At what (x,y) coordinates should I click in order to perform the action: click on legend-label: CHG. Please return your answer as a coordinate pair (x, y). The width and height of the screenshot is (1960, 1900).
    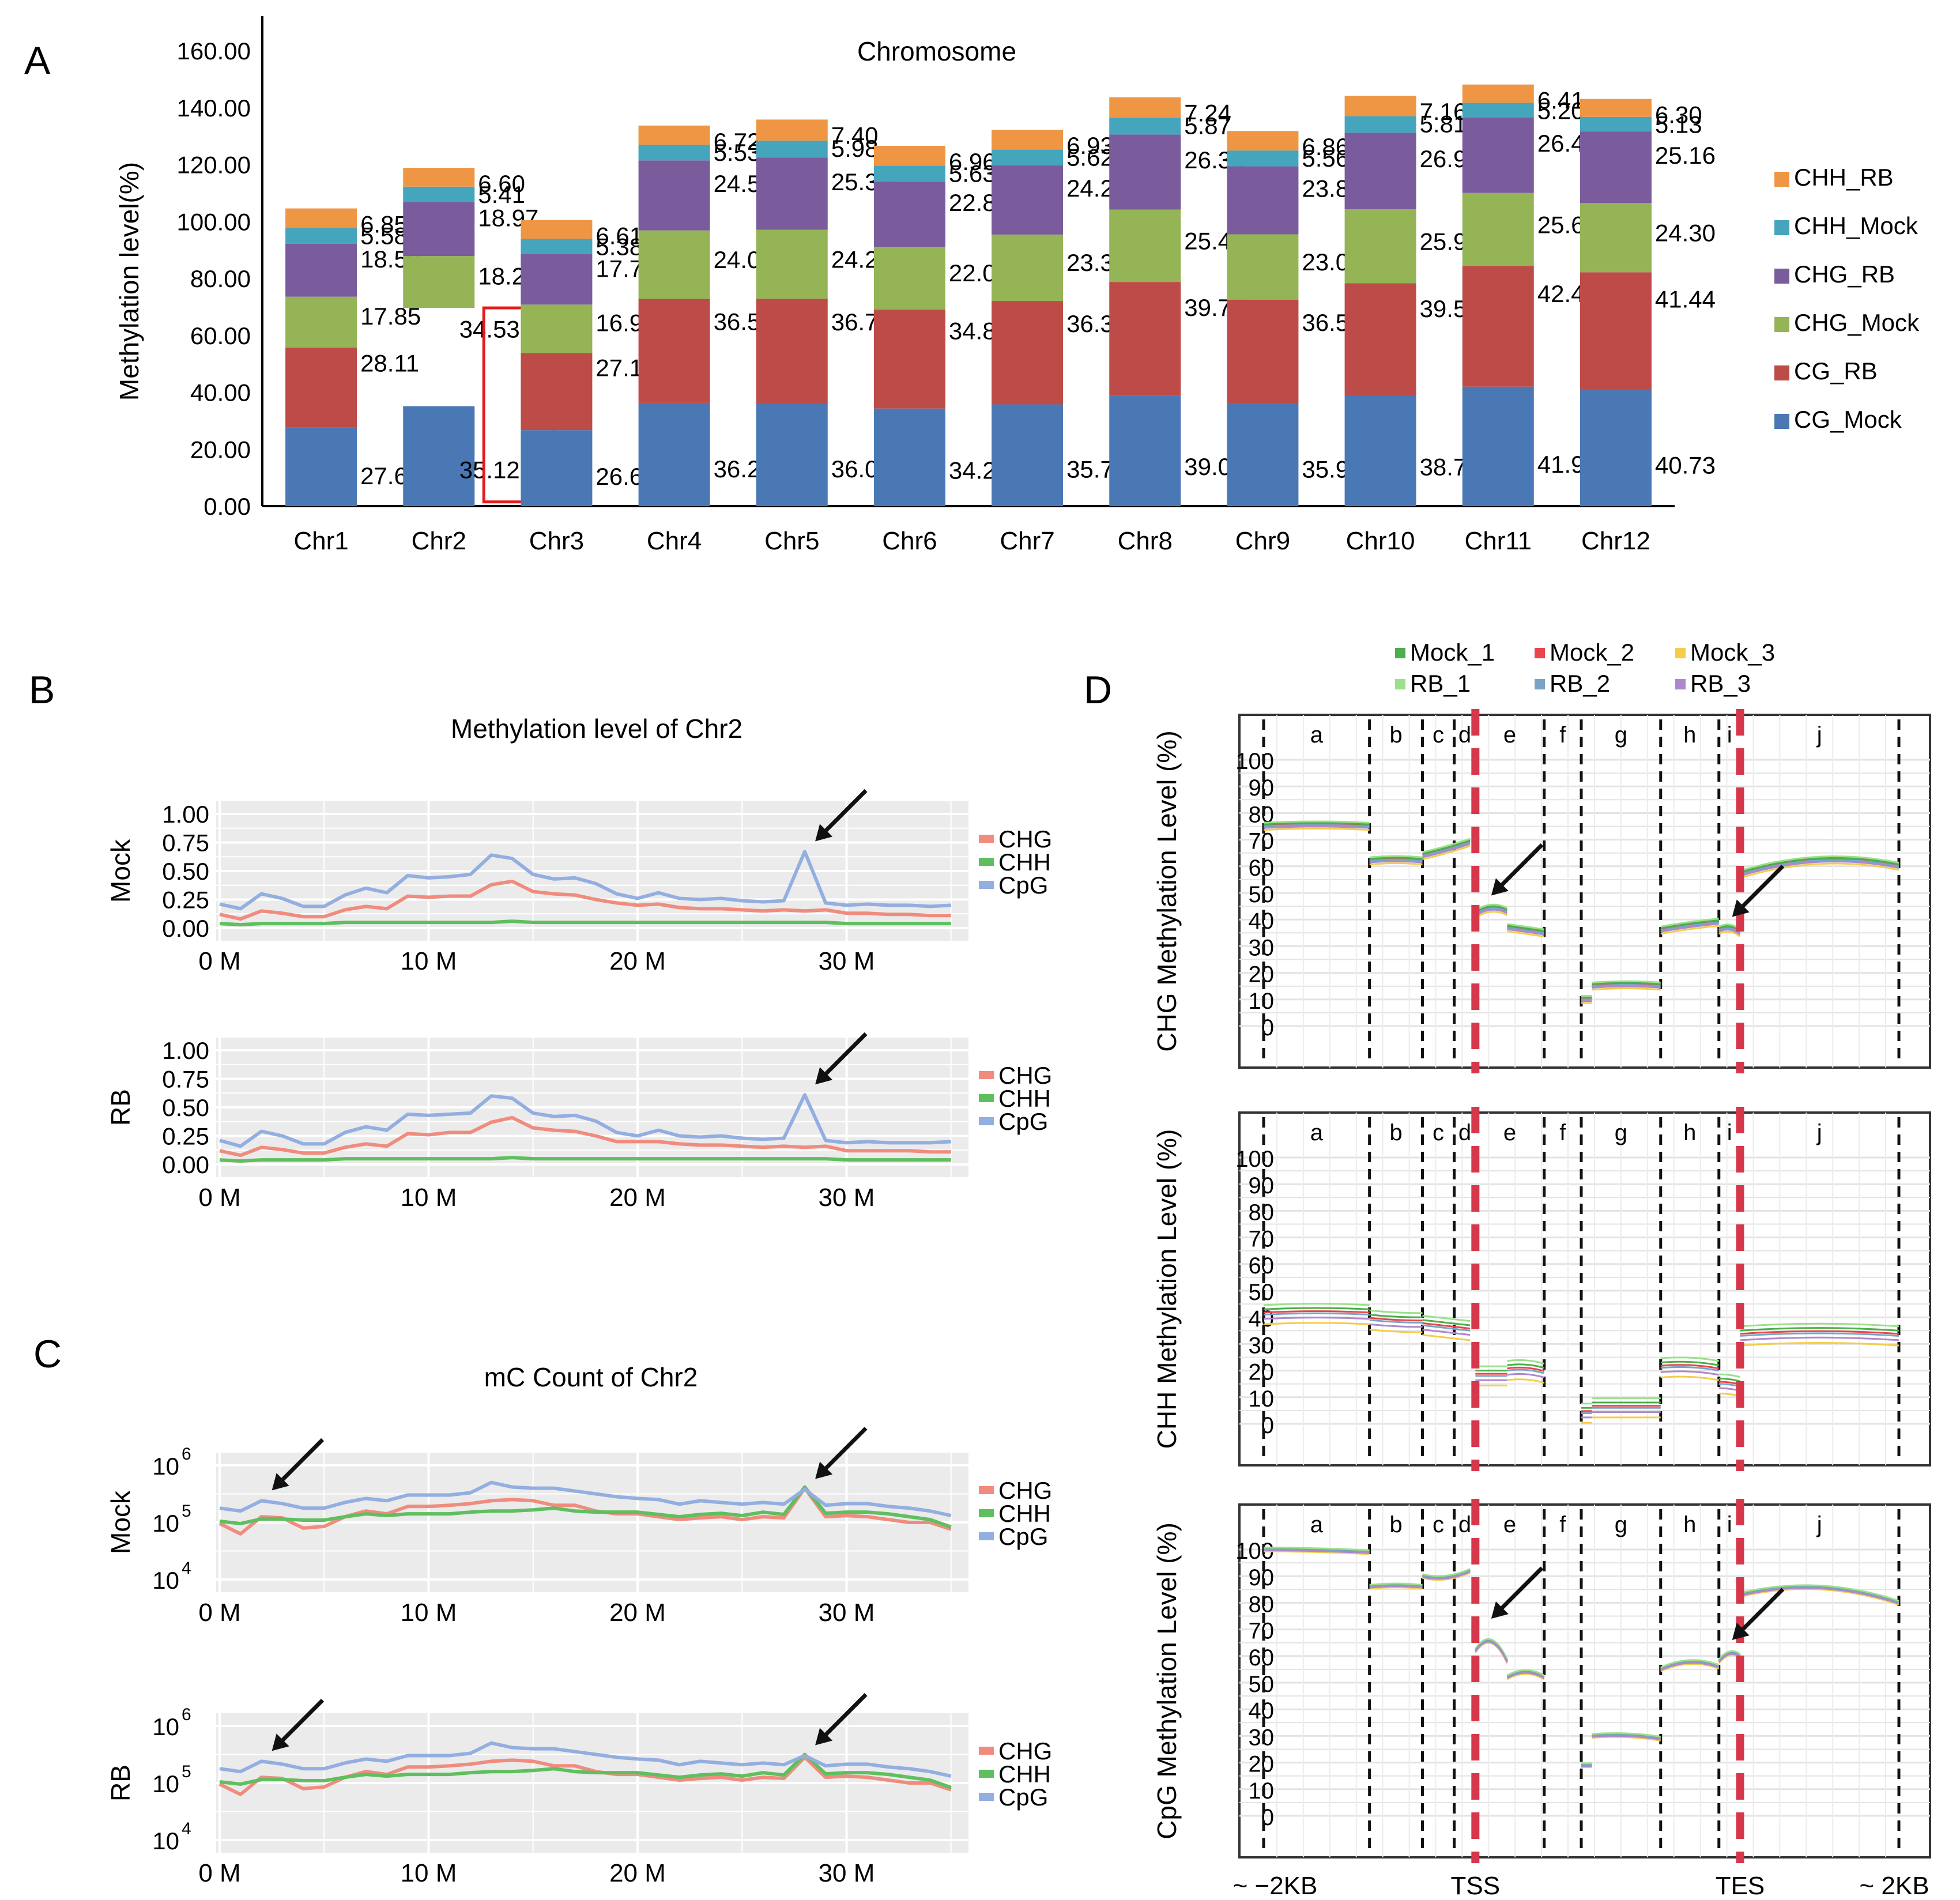
    Looking at the image, I should click on (1025, 839).